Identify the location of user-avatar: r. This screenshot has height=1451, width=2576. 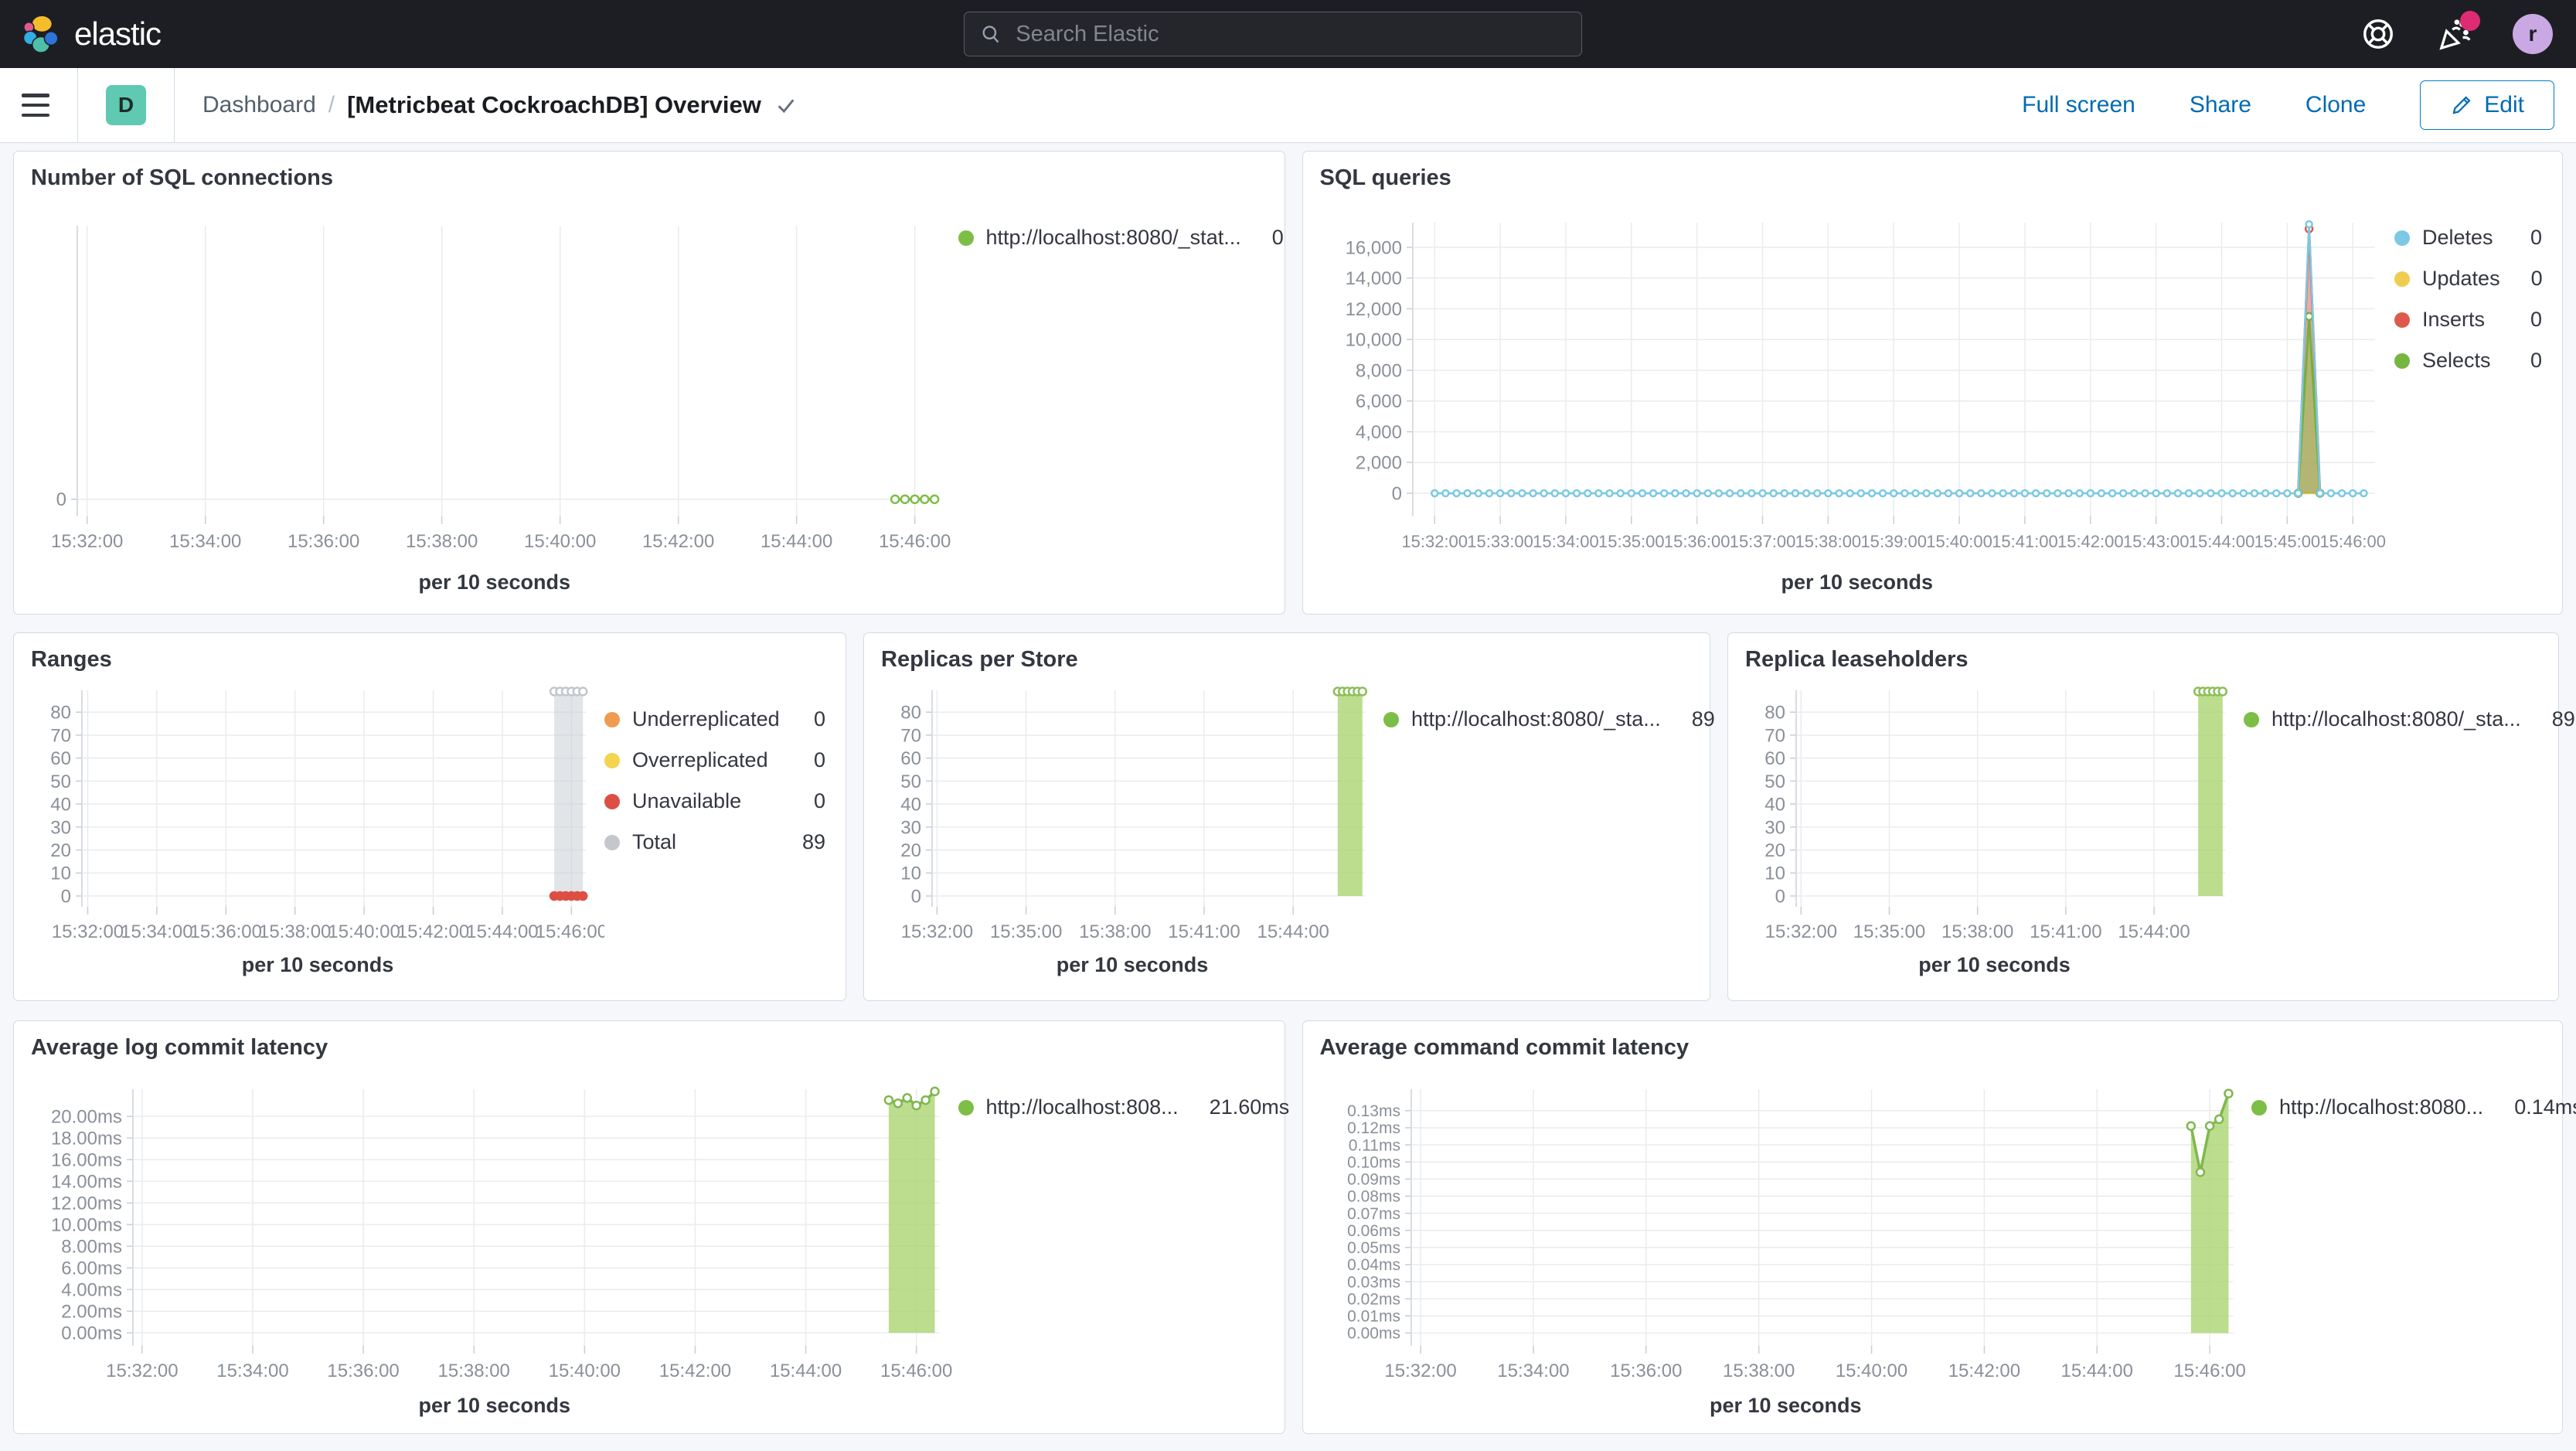
(2533, 34).